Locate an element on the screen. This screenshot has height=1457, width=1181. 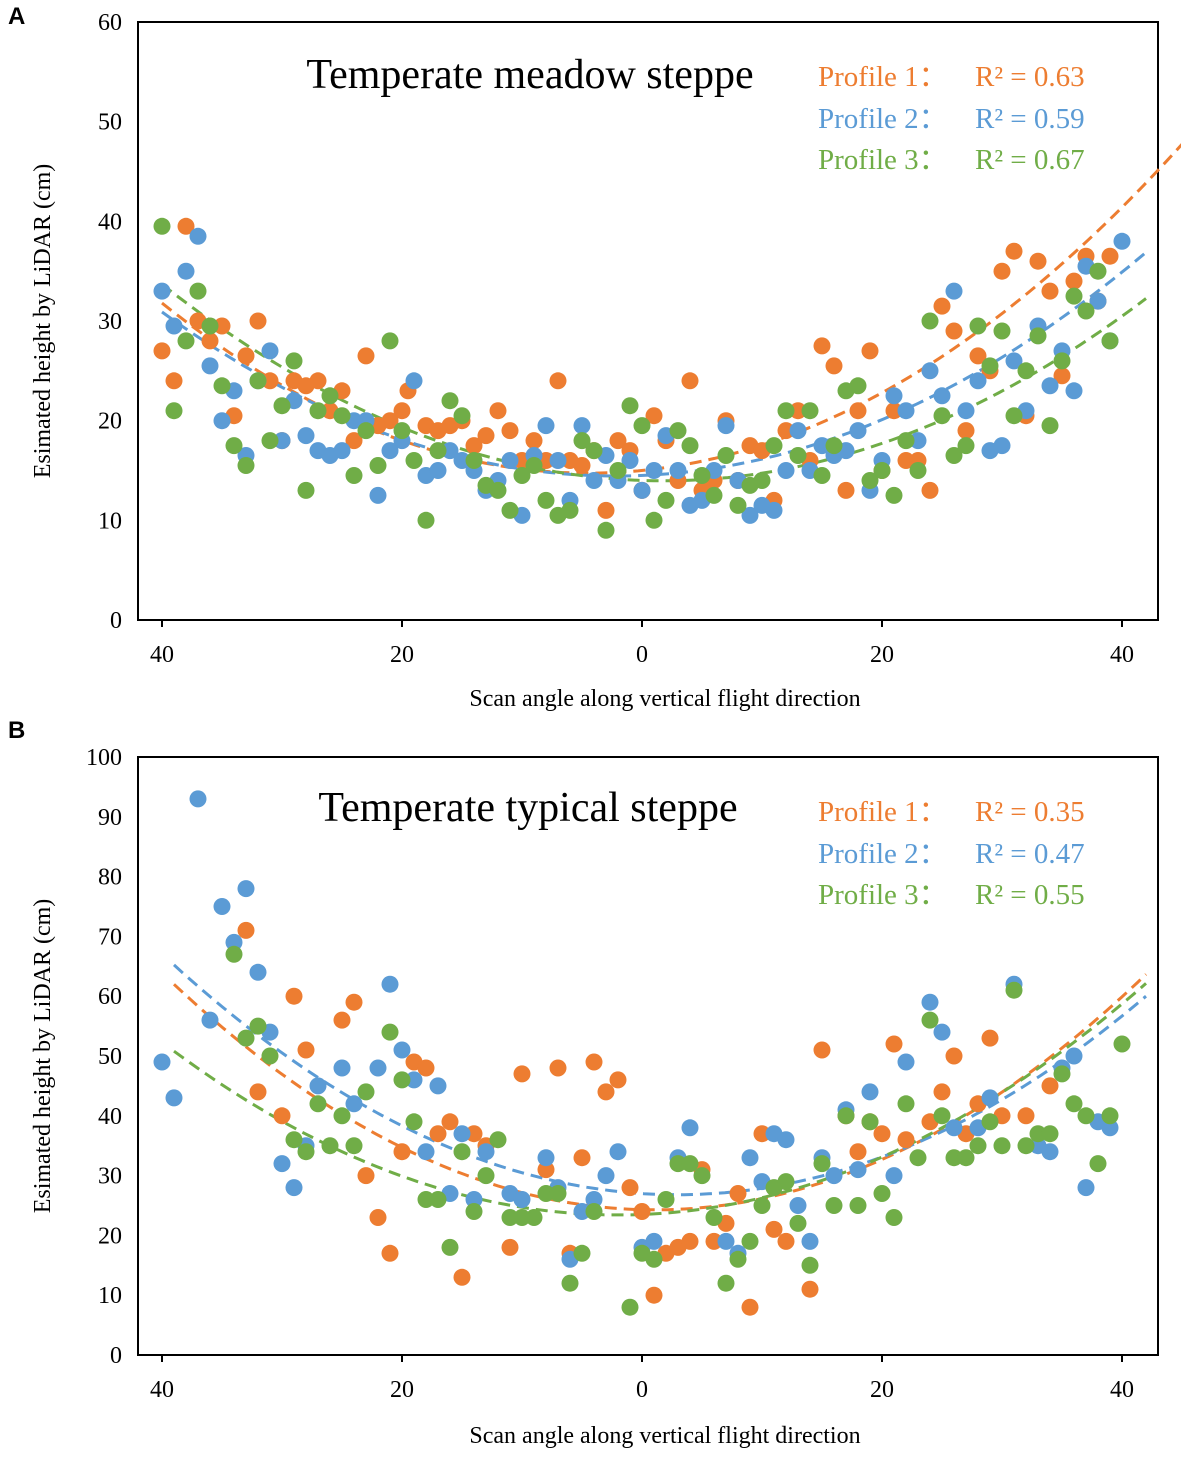
legend-r2-profile-2: R² = 0.47 is located at coordinates (1030, 854).